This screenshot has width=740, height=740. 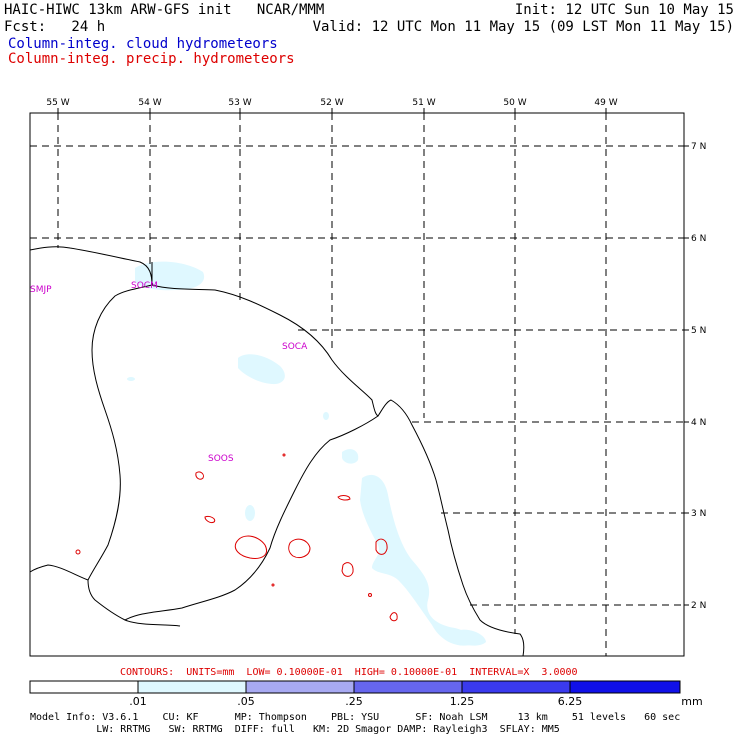 What do you see at coordinates (152, 623) in the screenshot?
I see `coastline-south` at bounding box center [152, 623].